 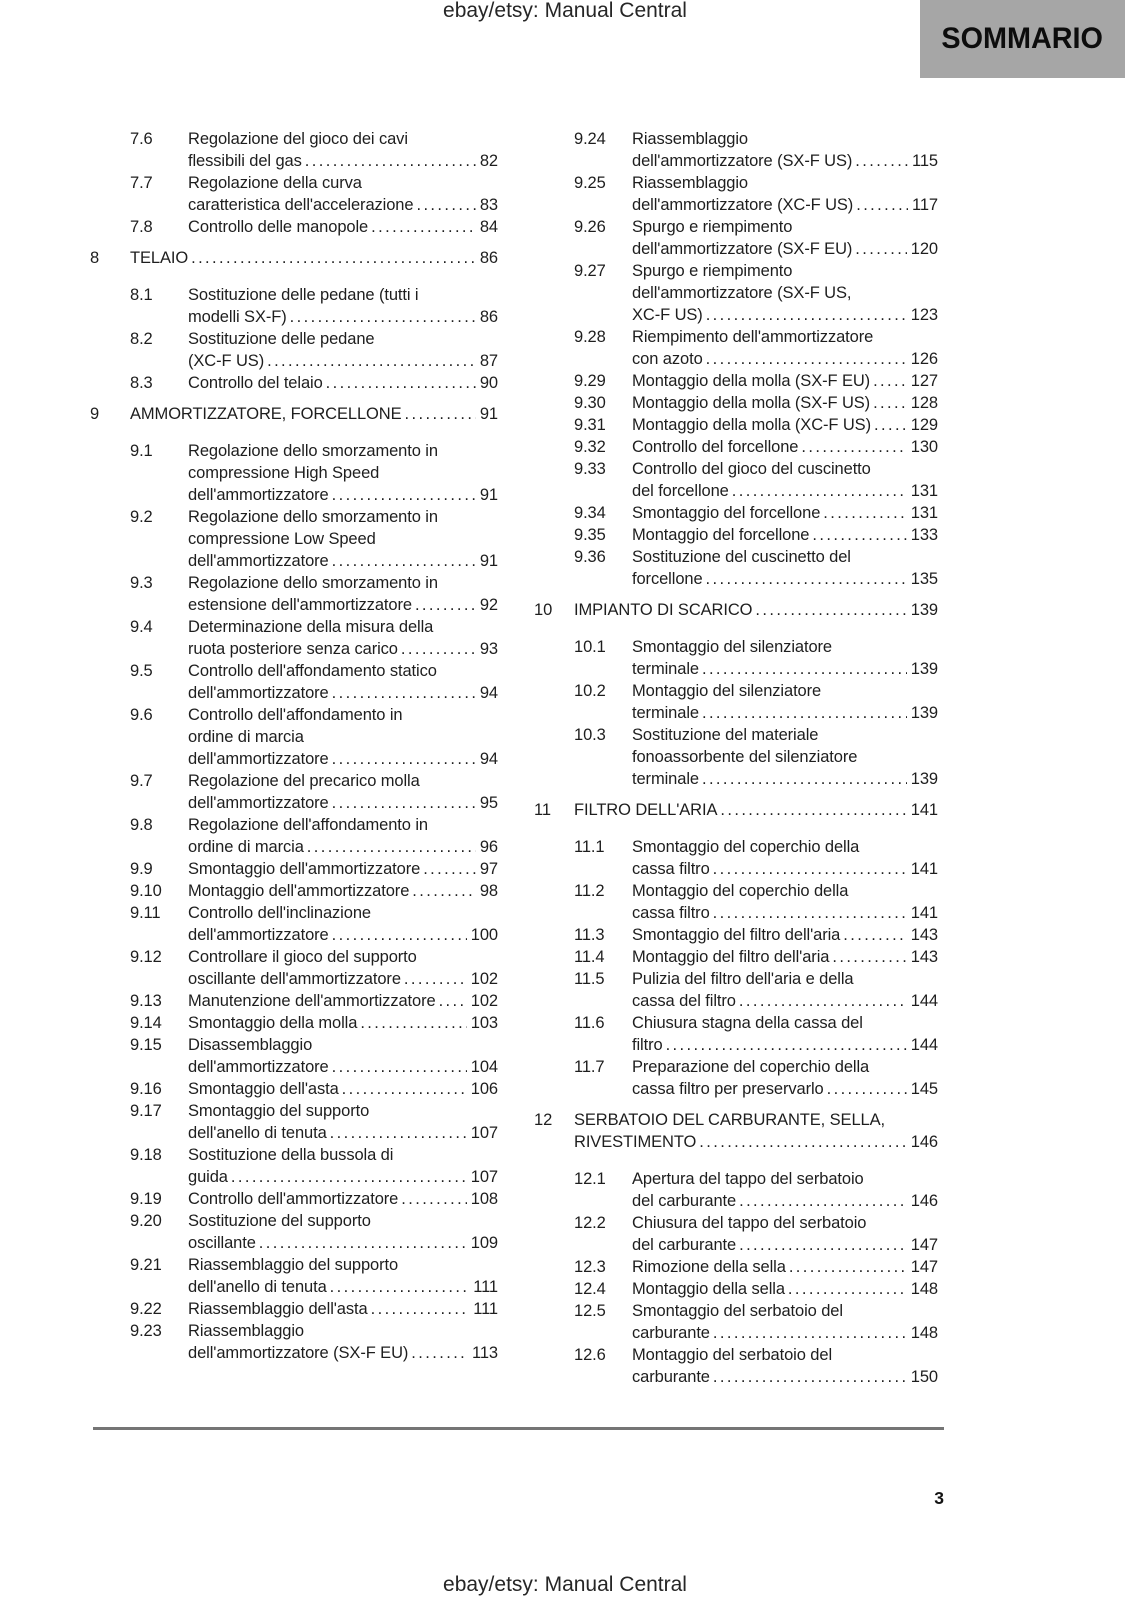 What do you see at coordinates (924, 1245) in the screenshot?
I see `entry-page-number: 147` at bounding box center [924, 1245].